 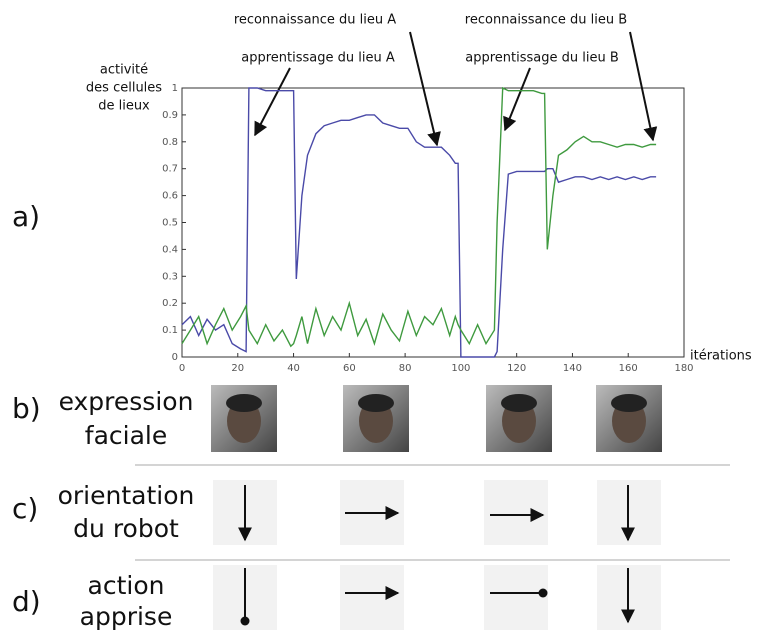 I want to click on y-axis-label: des cellules, so click(x=124, y=88).